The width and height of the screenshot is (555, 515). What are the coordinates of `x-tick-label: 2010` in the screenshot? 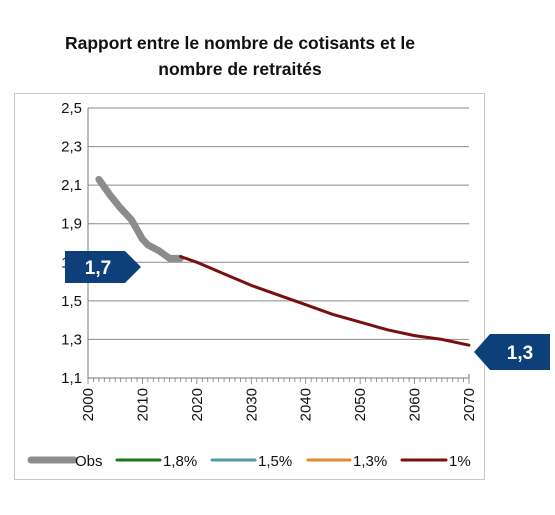 It's located at (142, 404).